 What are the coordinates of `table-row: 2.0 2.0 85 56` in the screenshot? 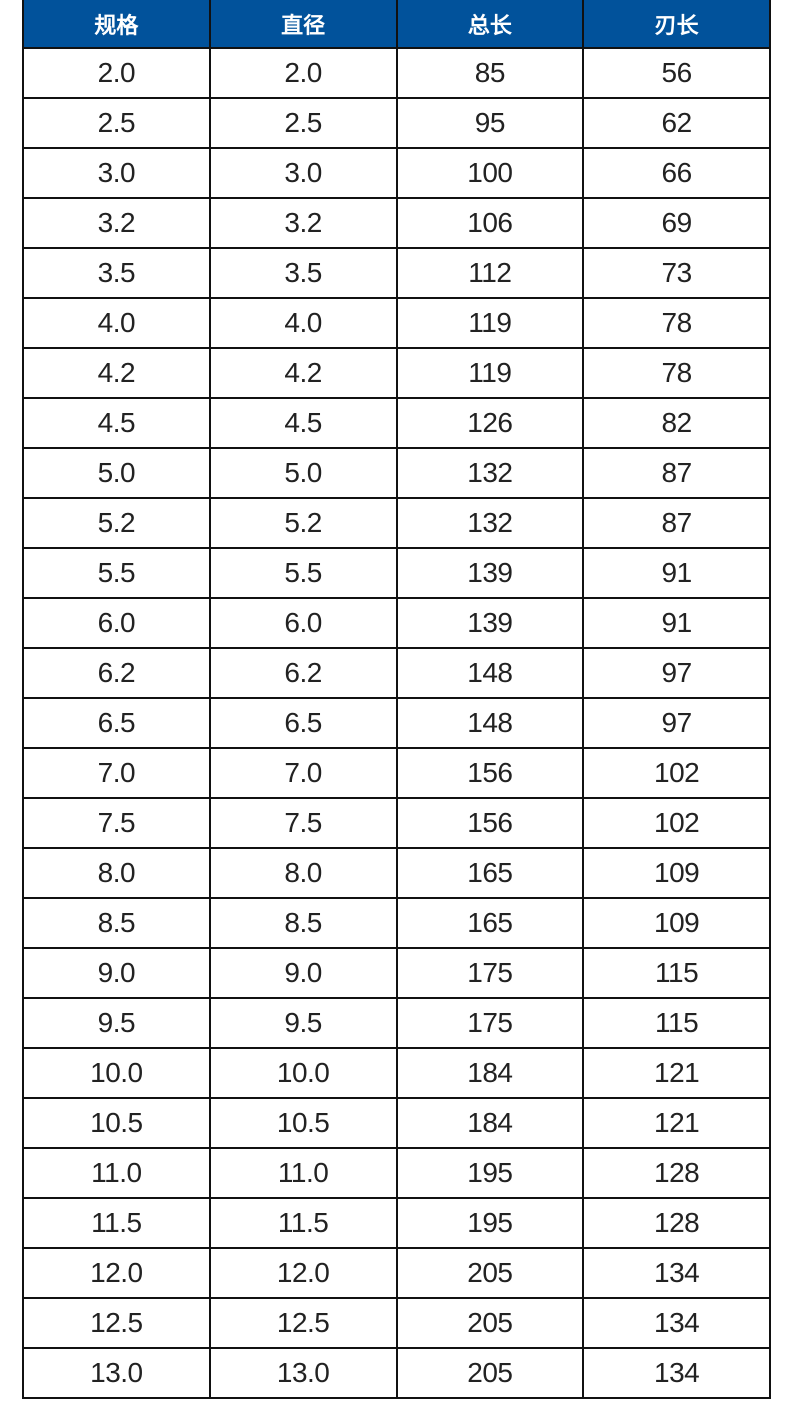 It's located at (396, 73).